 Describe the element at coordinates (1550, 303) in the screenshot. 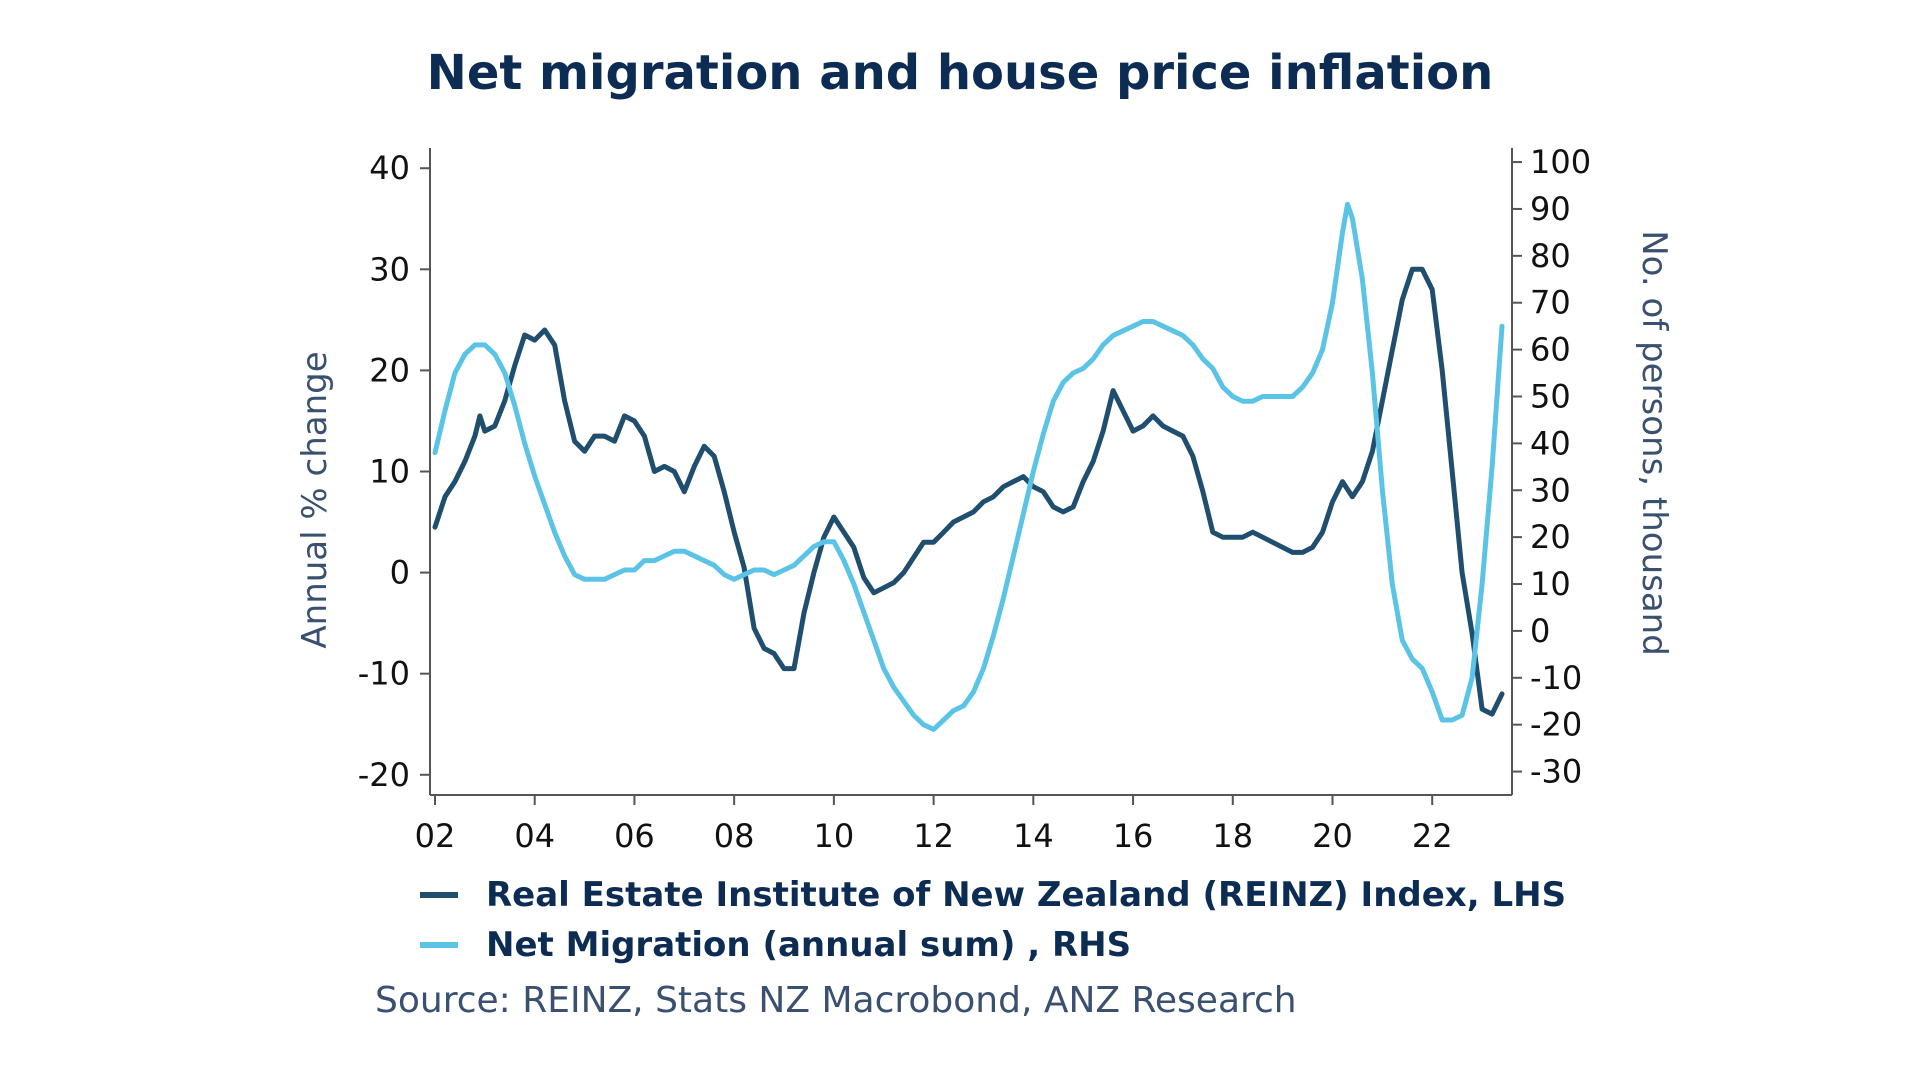

I see `y-tick-label-right: 70` at that location.